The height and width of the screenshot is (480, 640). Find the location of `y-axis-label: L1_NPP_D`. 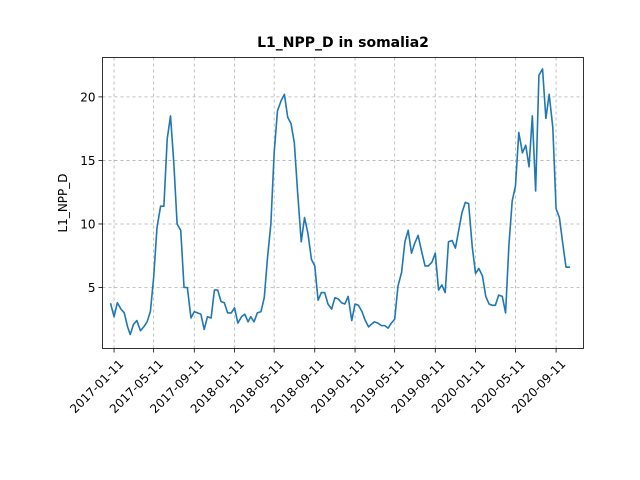

y-axis-label: L1_NPP_D is located at coordinates (63, 202).